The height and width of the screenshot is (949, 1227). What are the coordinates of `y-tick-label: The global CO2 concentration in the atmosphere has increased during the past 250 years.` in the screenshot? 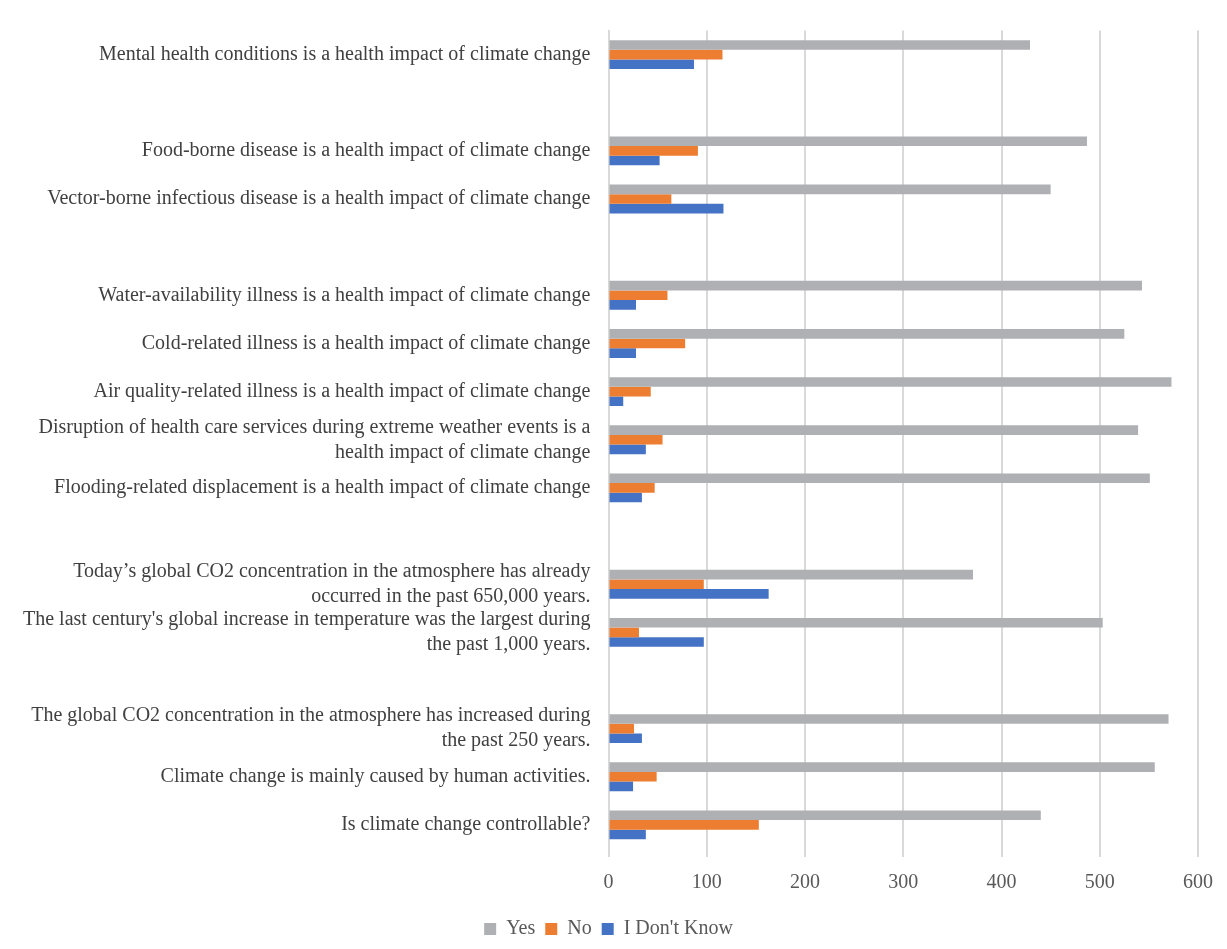 It's located at (311, 727).